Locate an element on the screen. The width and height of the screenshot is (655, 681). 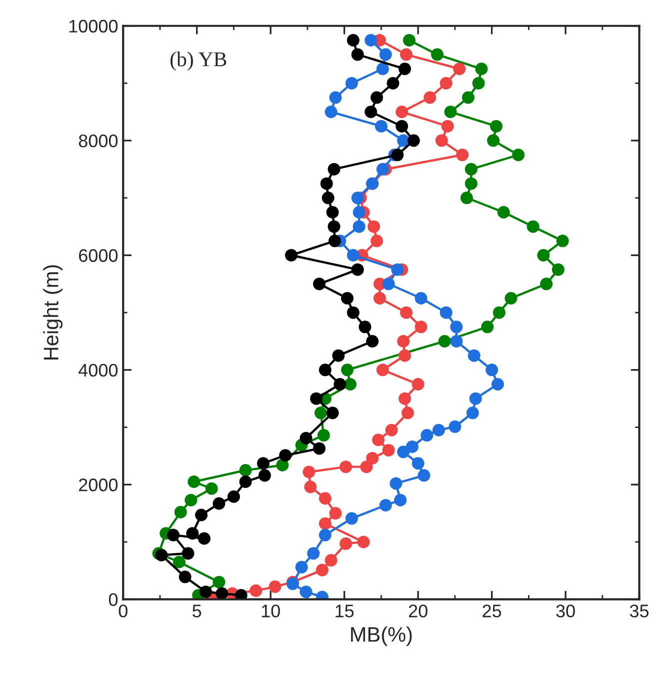
x-tick-label: 15 is located at coordinates (345, 611).